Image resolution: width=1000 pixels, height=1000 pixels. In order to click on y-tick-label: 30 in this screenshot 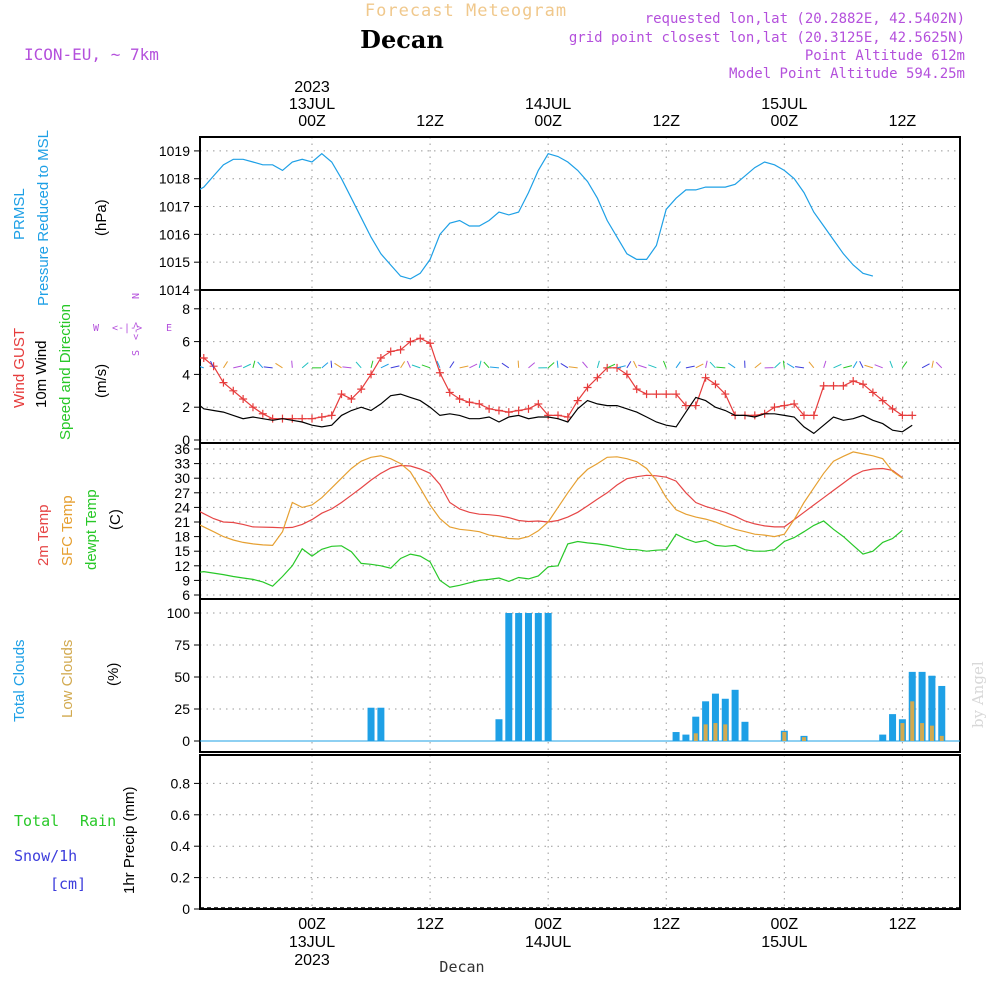, I will do `click(182, 478)`.